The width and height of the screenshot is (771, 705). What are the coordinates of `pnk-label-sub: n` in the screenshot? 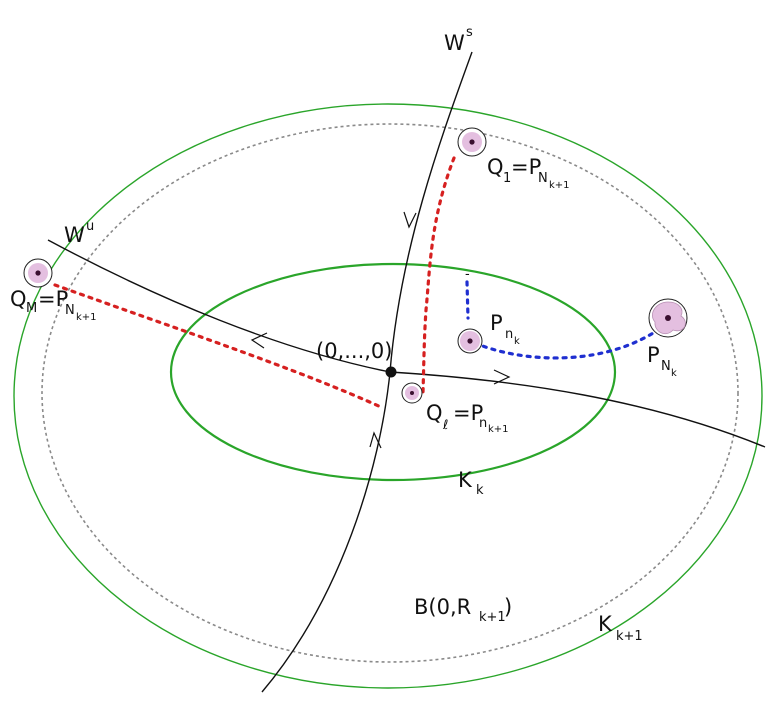 It's located at (509, 334).